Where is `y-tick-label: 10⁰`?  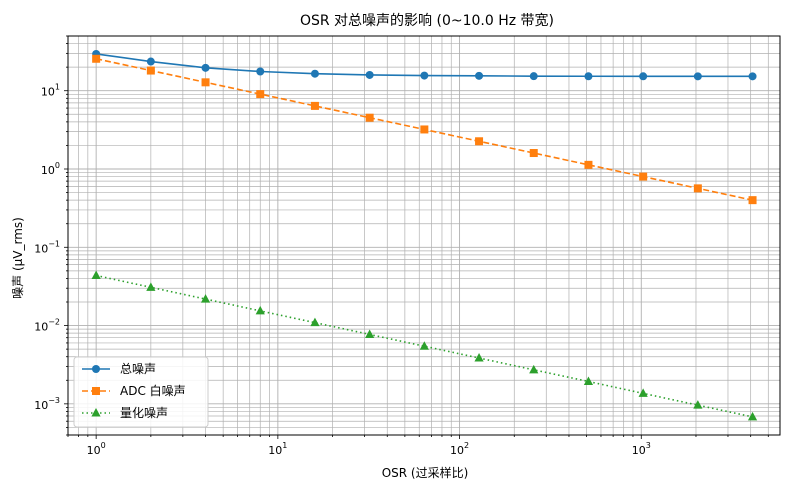 y-tick-label: 10⁰ is located at coordinates (50, 169).